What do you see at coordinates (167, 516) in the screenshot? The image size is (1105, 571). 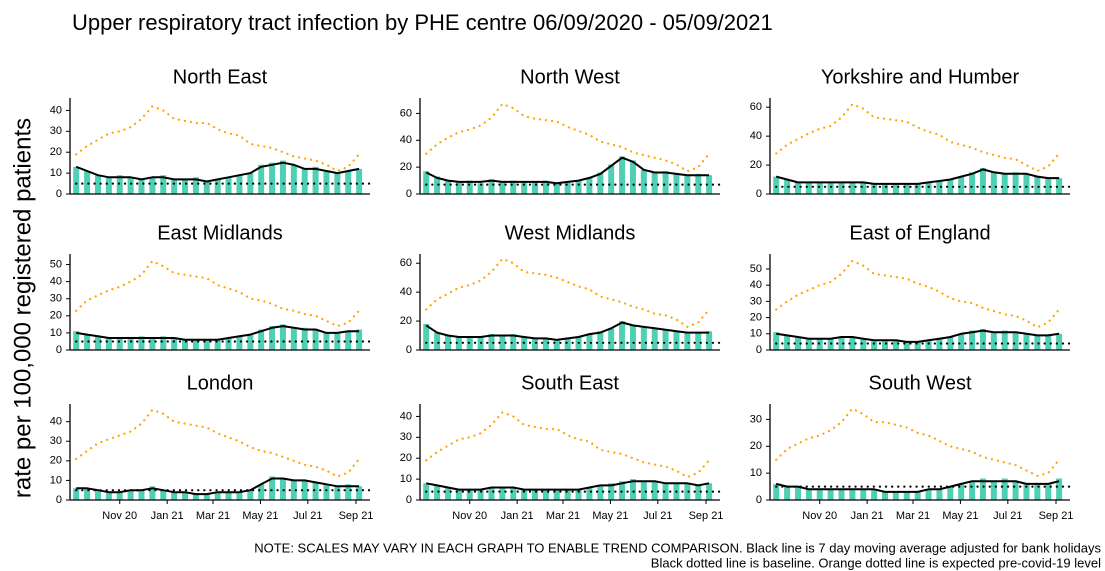 I see `x-tick-label: Jan 21` at bounding box center [167, 516].